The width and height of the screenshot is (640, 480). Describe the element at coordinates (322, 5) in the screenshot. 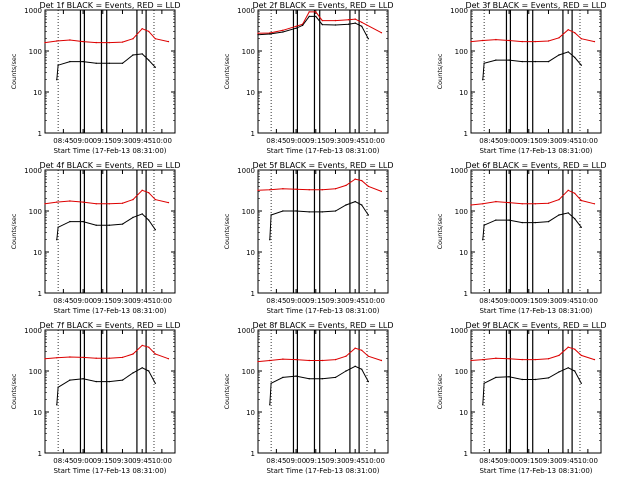

I see `panel-title: Det 2f BLACK = Events, RED = LLD` at that location.